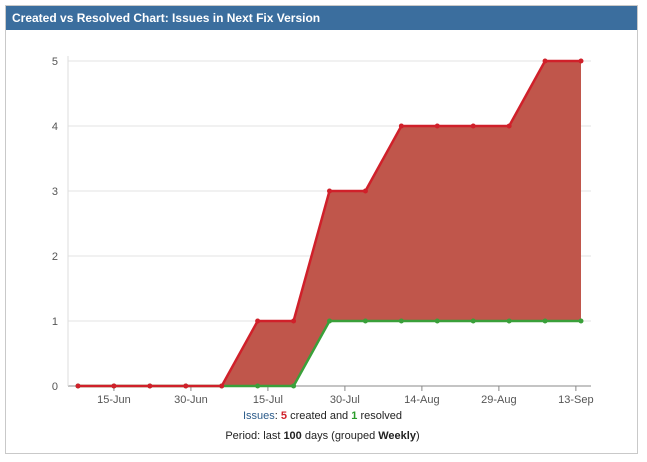 Image resolution: width=647 pixels, height=462 pixels. What do you see at coordinates (354, 416) in the screenshot?
I see `resolved-count: 1` at bounding box center [354, 416].